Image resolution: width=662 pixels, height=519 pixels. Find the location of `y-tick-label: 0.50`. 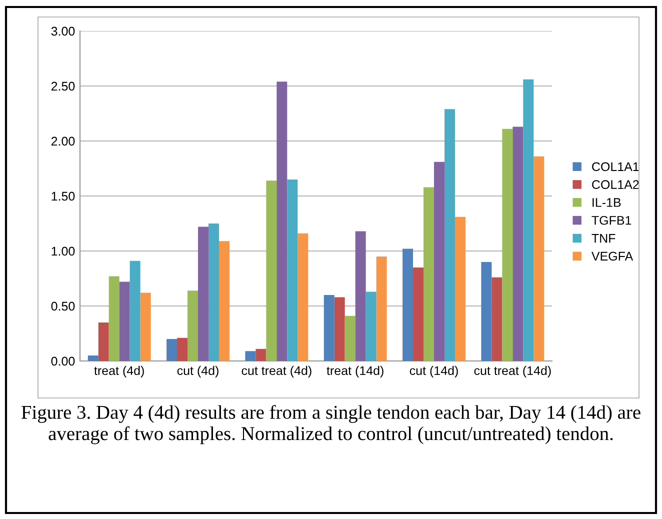

y-tick-label: 0.50 is located at coordinates (63, 306).